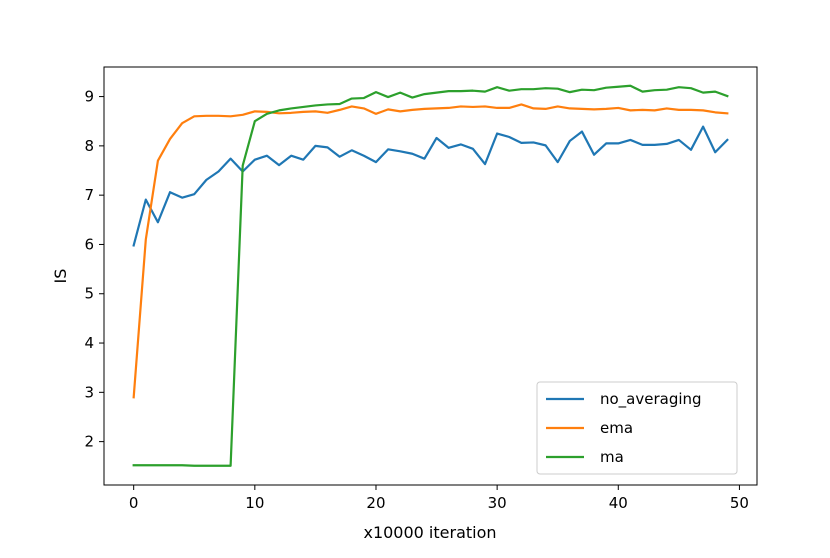 The height and width of the screenshot is (558, 830). What do you see at coordinates (89, 442) in the screenshot?
I see `y-tick-label: 2` at bounding box center [89, 442].